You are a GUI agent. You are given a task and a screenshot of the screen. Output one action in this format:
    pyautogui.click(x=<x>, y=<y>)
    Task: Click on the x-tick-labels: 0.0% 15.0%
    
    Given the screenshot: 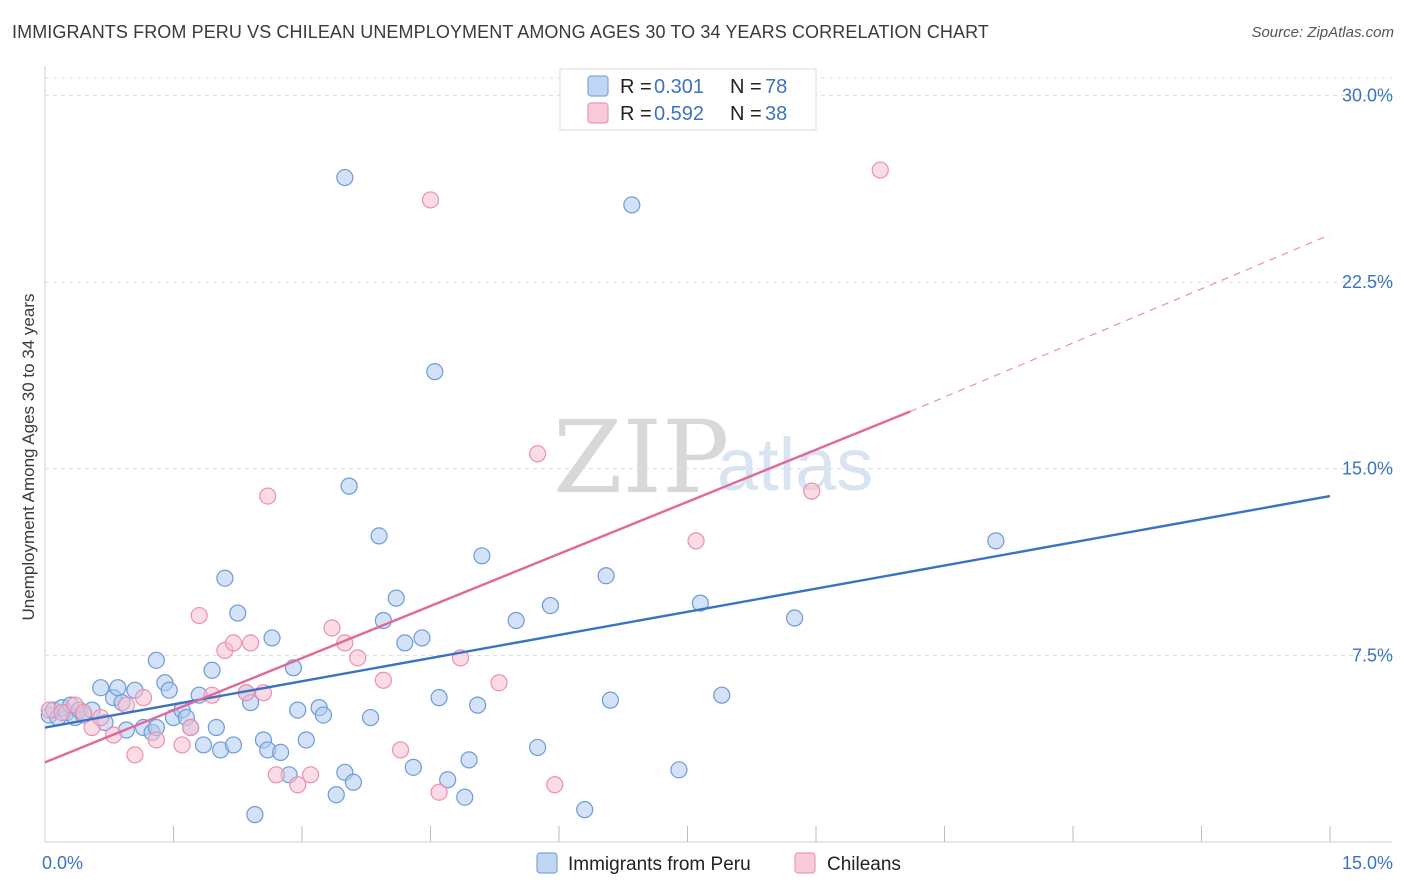 What is the action you would take?
    pyautogui.click(x=717, y=863)
    